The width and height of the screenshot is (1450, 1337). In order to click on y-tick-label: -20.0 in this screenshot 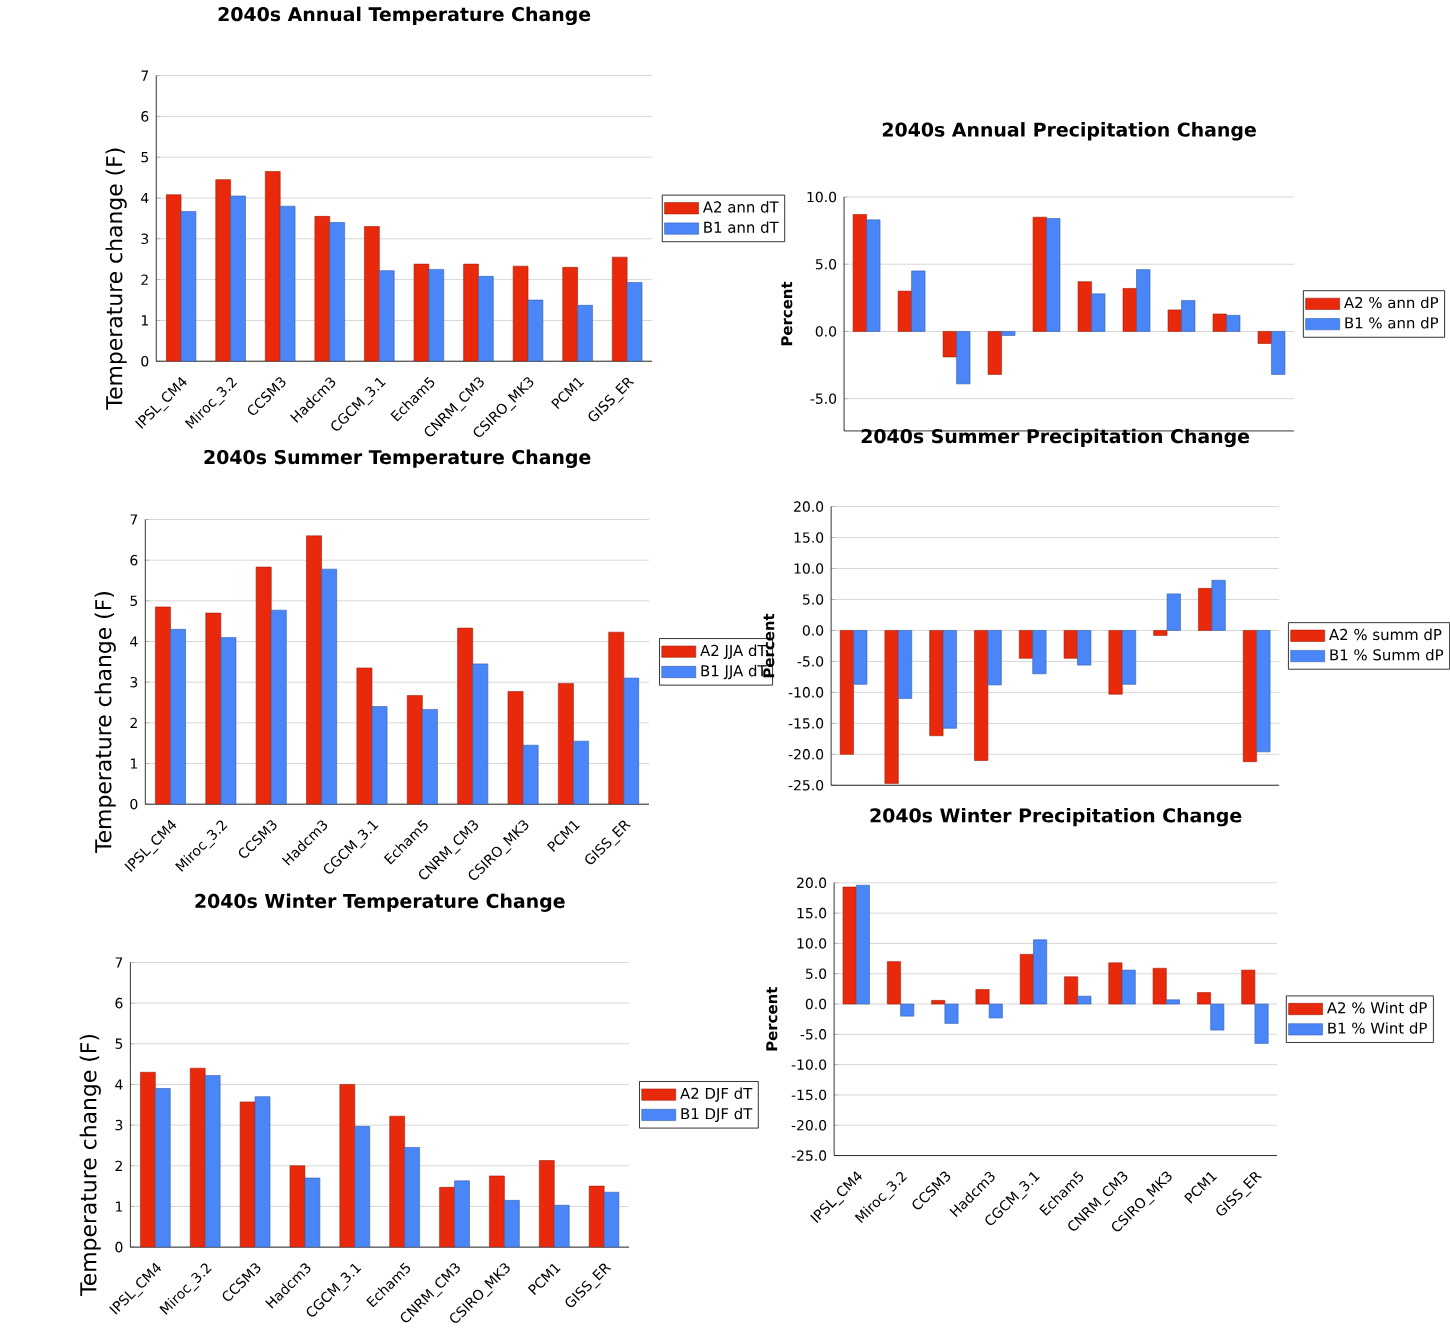, I will do `click(809, 1125)`.